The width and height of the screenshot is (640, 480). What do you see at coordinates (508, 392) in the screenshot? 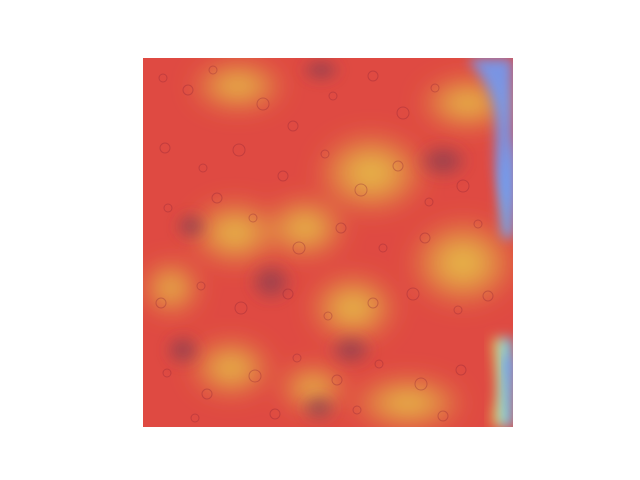
I see `right-blue-bottom` at bounding box center [508, 392].